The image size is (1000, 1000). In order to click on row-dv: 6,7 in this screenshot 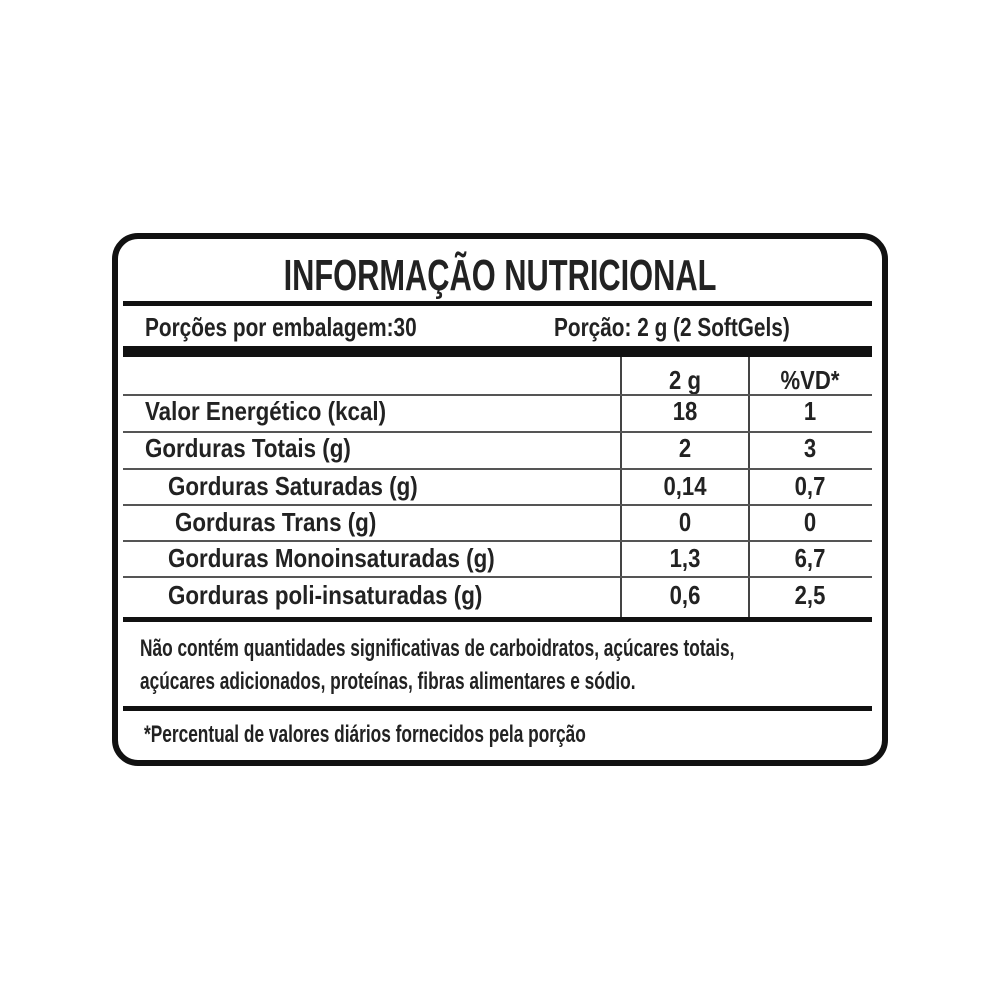, I will do `click(810, 558)`.